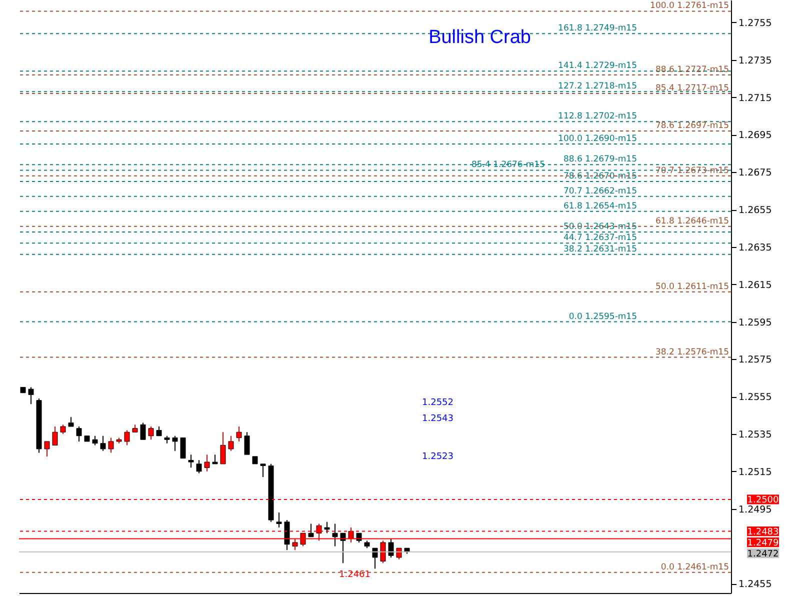  What do you see at coordinates (597, 87) in the screenshot?
I see `ref-line-label: 127.2 1.2718-m15` at bounding box center [597, 87].